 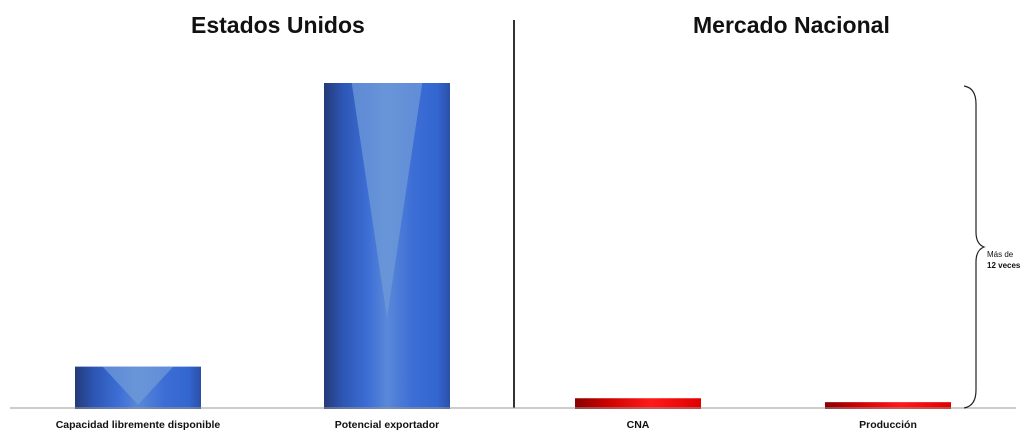 I want to click on annotation-line-2: 12 veces, so click(x=1004, y=265).